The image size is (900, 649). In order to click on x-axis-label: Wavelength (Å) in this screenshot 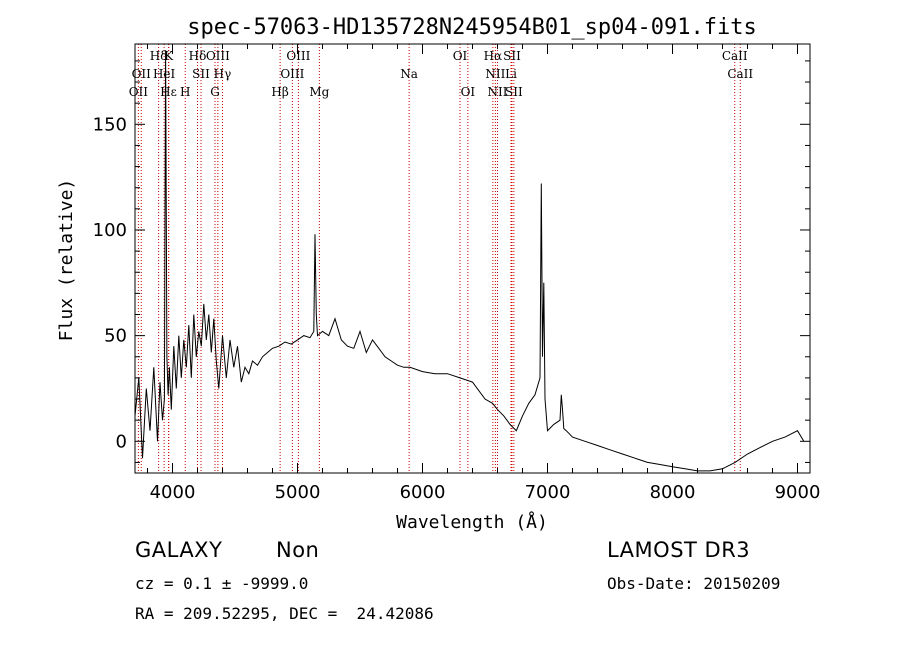, I will do `click(472, 522)`.